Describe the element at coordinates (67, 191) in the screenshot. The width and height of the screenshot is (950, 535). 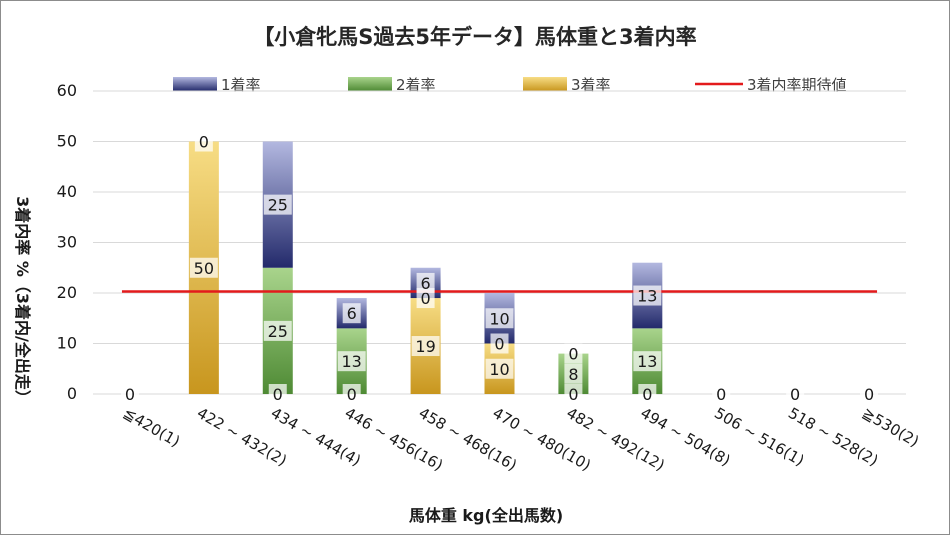
I see `y-tick-label: 40` at that location.